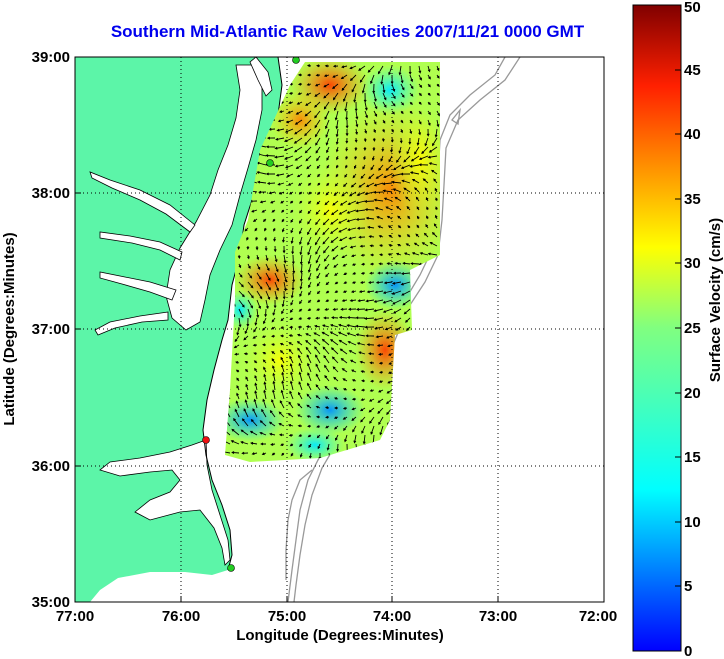 This screenshot has width=724, height=659. I want to click on potomac-river, so click(142, 202).